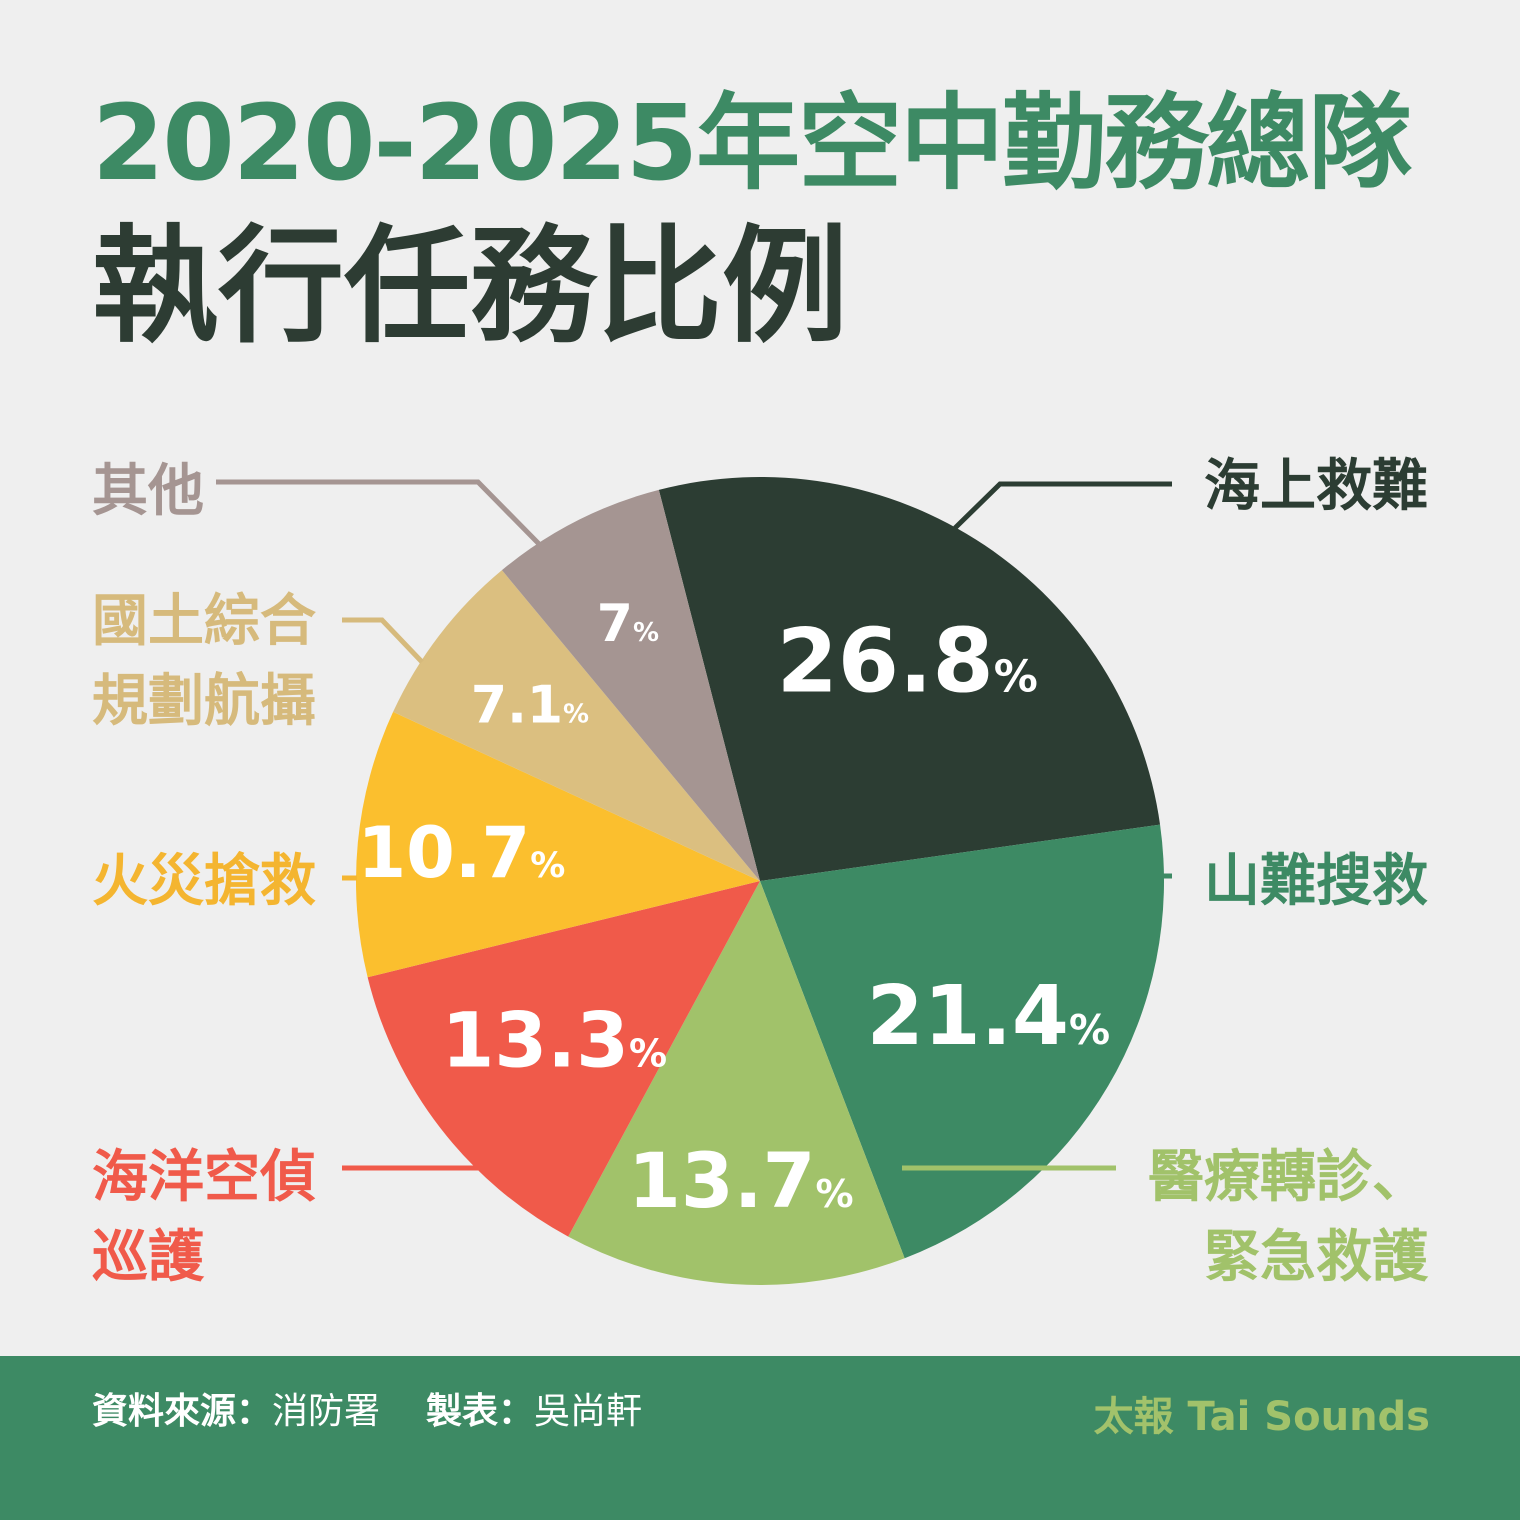 The height and width of the screenshot is (1520, 1520). What do you see at coordinates (1316, 486) in the screenshot?
I see `category-label-1-line-1: 海上救難` at bounding box center [1316, 486].